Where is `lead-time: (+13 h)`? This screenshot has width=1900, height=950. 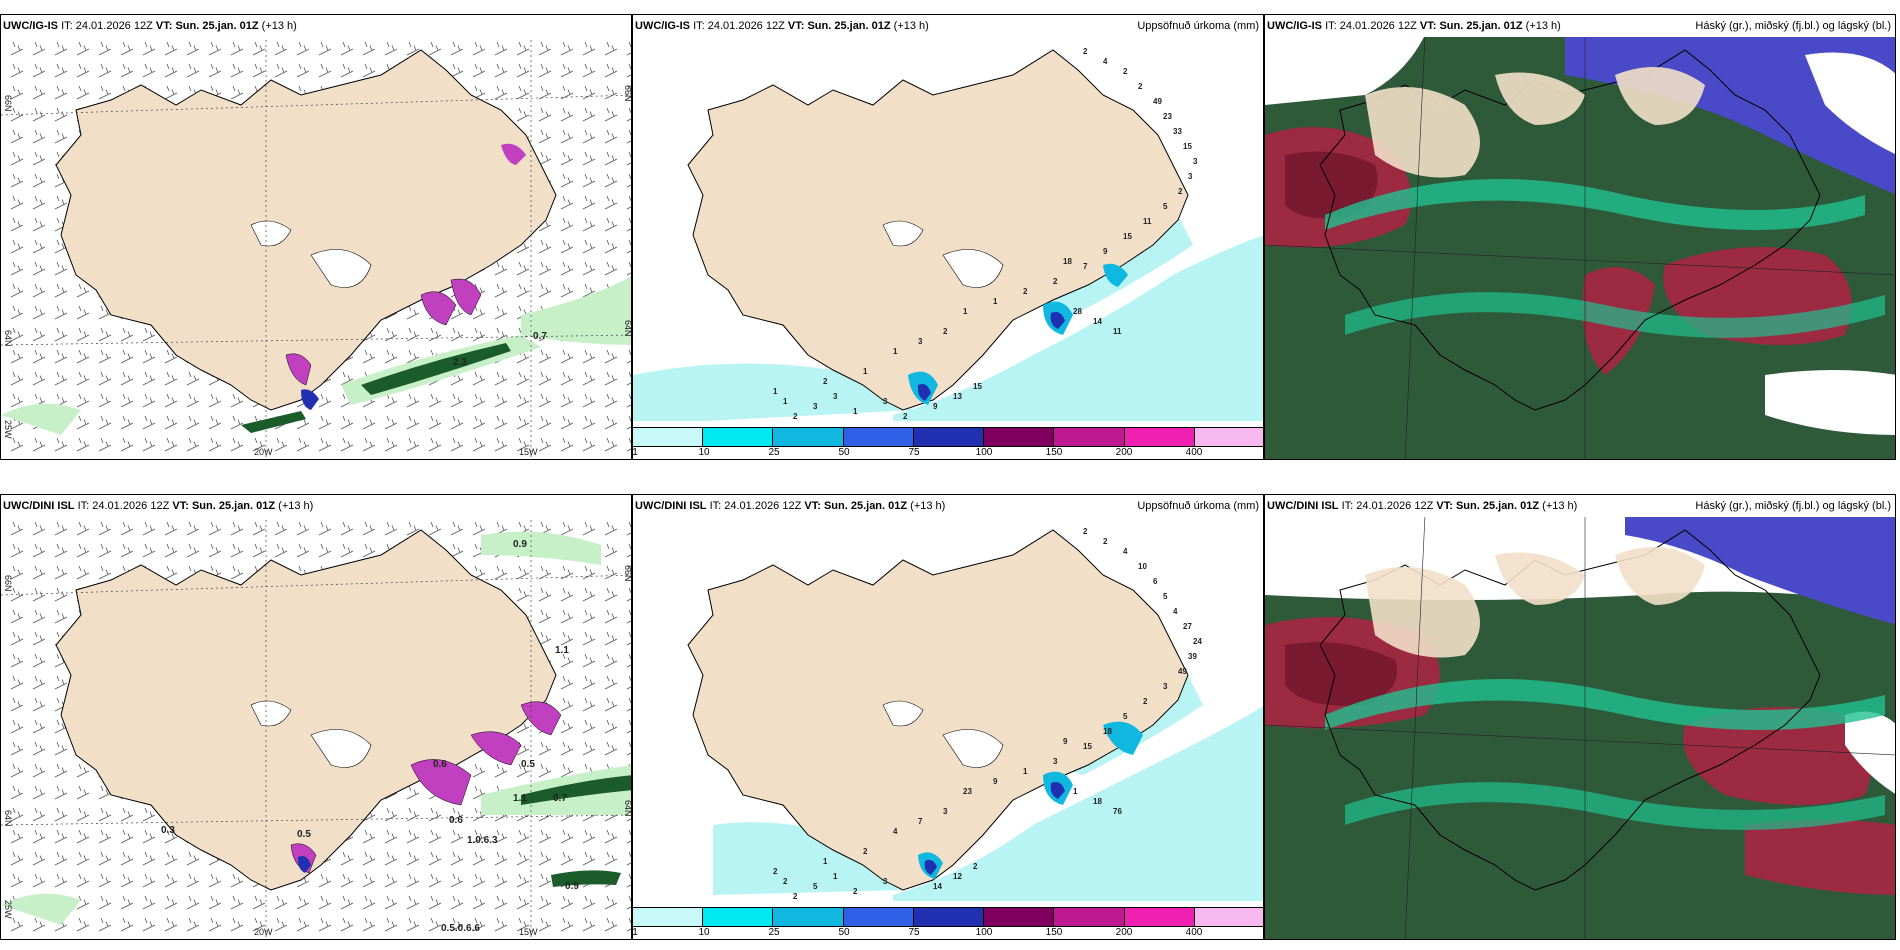 lead-time: (+13 h) is located at coordinates (1543, 26).